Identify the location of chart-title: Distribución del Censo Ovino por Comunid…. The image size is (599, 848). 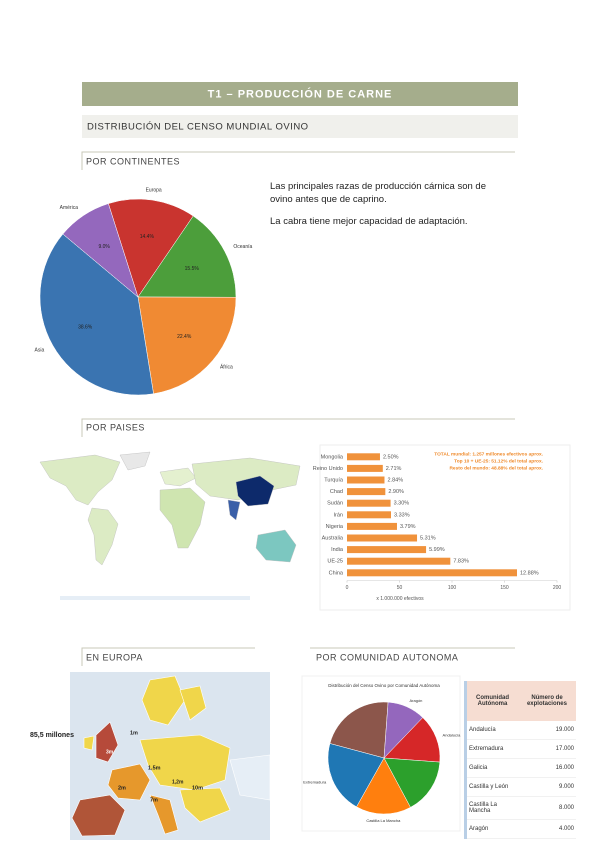
(384, 685).